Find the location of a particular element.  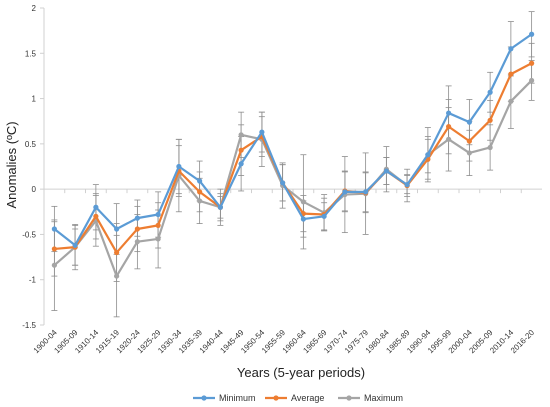

y-tick-label: 0 is located at coordinates (34, 189).